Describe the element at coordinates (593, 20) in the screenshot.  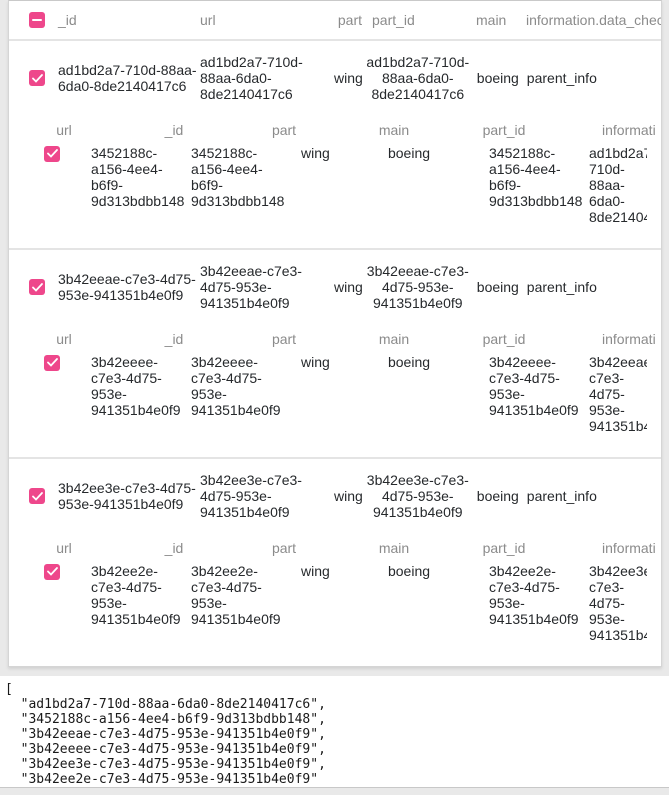
I see `column-header-information-data-check: information.data_check` at that location.